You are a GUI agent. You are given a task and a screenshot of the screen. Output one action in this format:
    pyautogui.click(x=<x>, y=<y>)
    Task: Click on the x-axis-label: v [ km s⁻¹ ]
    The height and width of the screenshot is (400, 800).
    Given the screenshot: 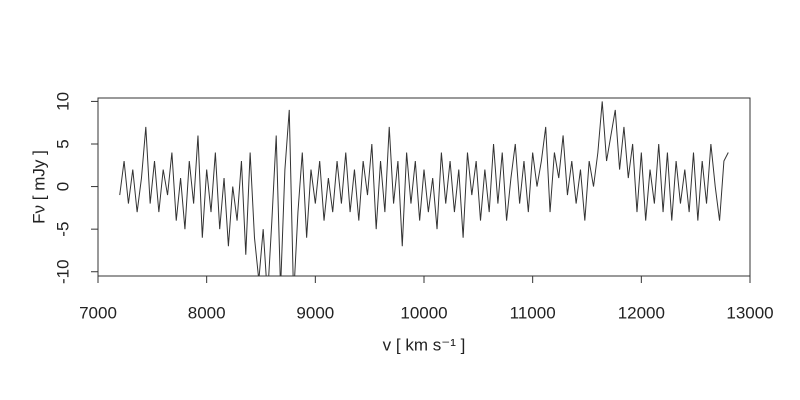 What is the action you would take?
    pyautogui.click(x=424, y=344)
    